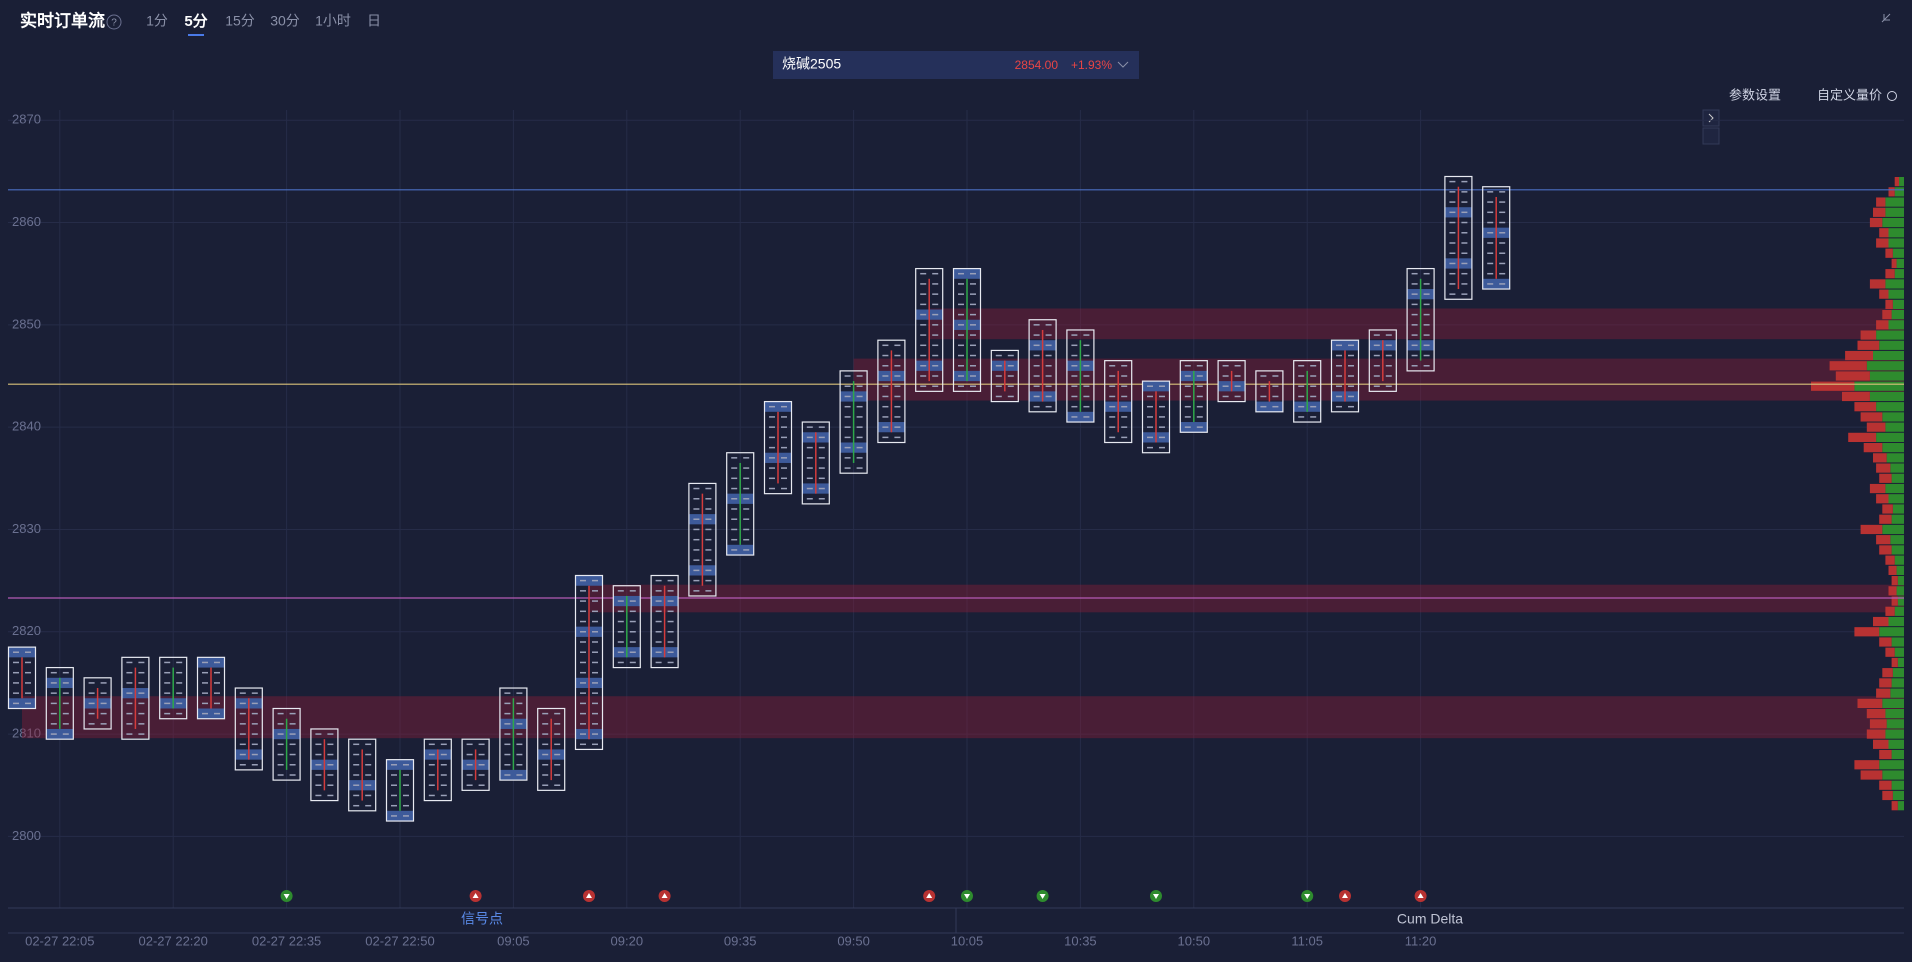  I want to click on timeframe: 1分, so click(157, 21).